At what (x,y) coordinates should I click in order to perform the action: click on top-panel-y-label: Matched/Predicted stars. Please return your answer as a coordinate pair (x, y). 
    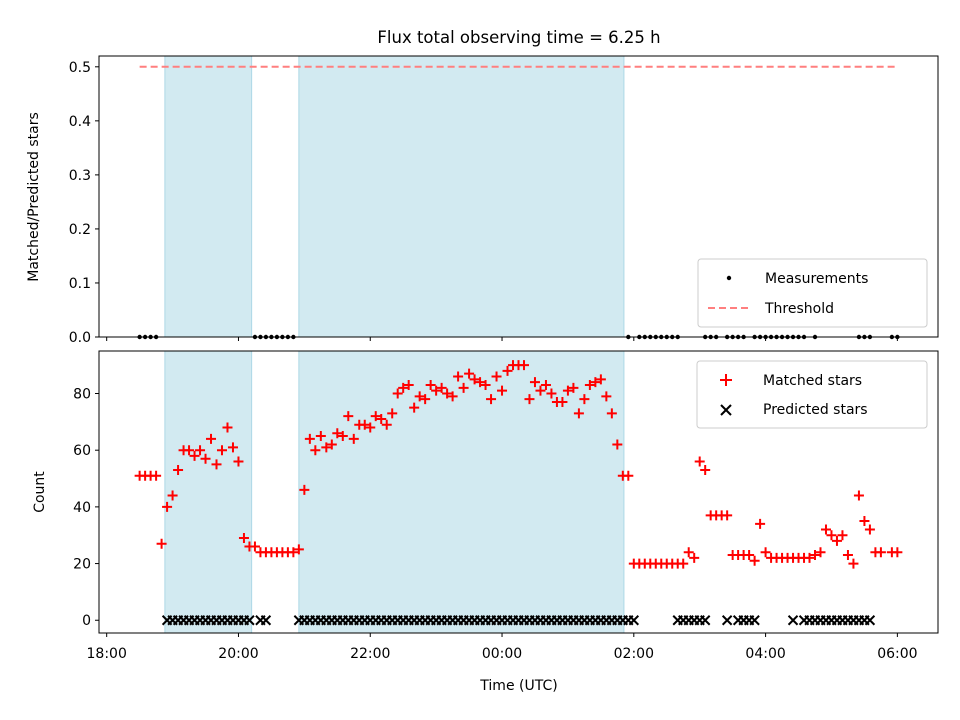
    Looking at the image, I should click on (34, 197).